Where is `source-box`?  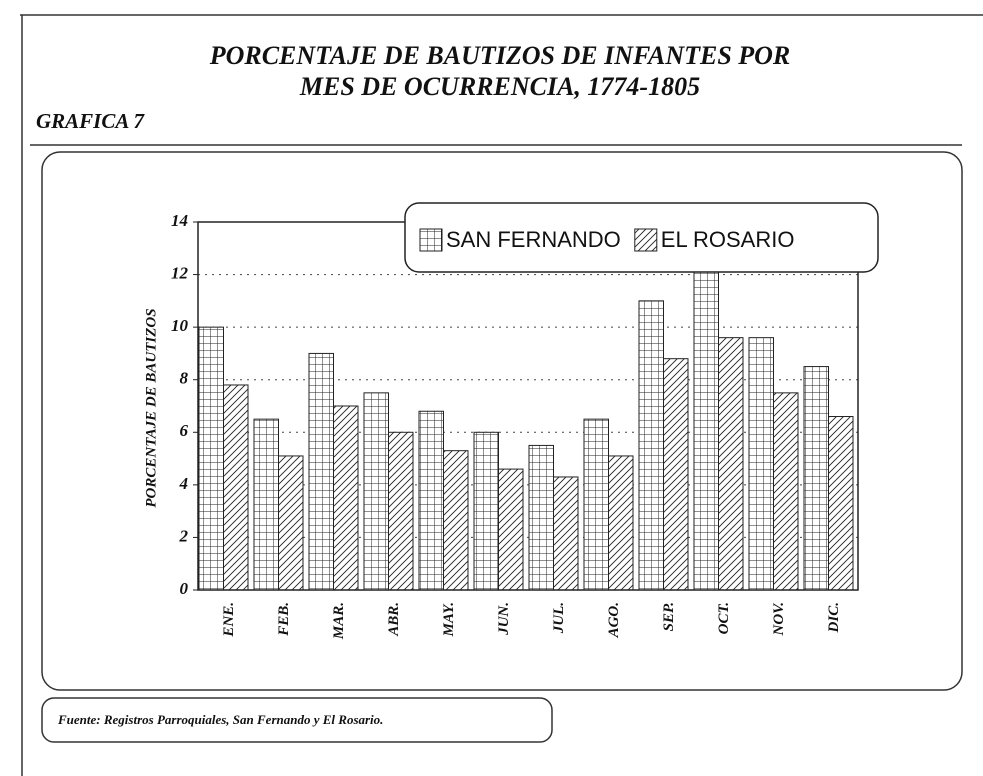 source-box is located at coordinates (297, 720).